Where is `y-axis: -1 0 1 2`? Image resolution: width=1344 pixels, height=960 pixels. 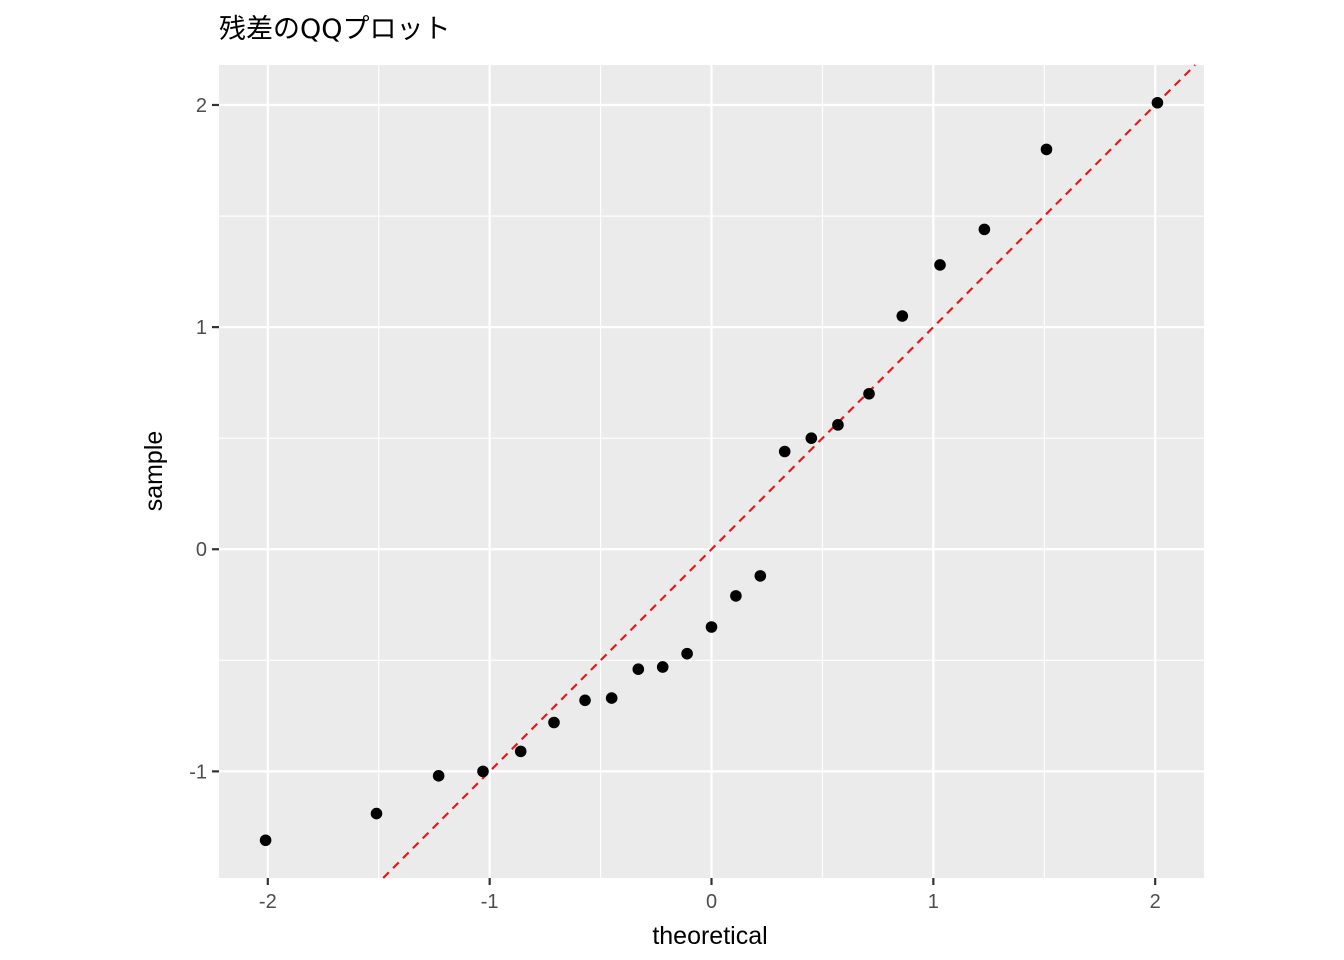
y-axis: -1 0 1 2 is located at coordinates (204, 439).